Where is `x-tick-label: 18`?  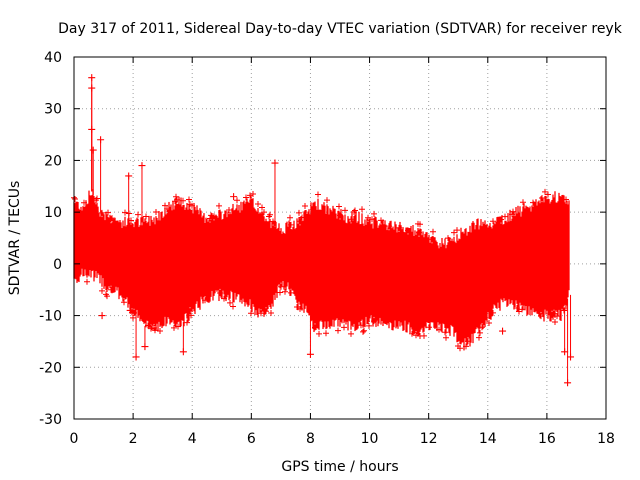
x-tick-label: 18 is located at coordinates (606, 439).